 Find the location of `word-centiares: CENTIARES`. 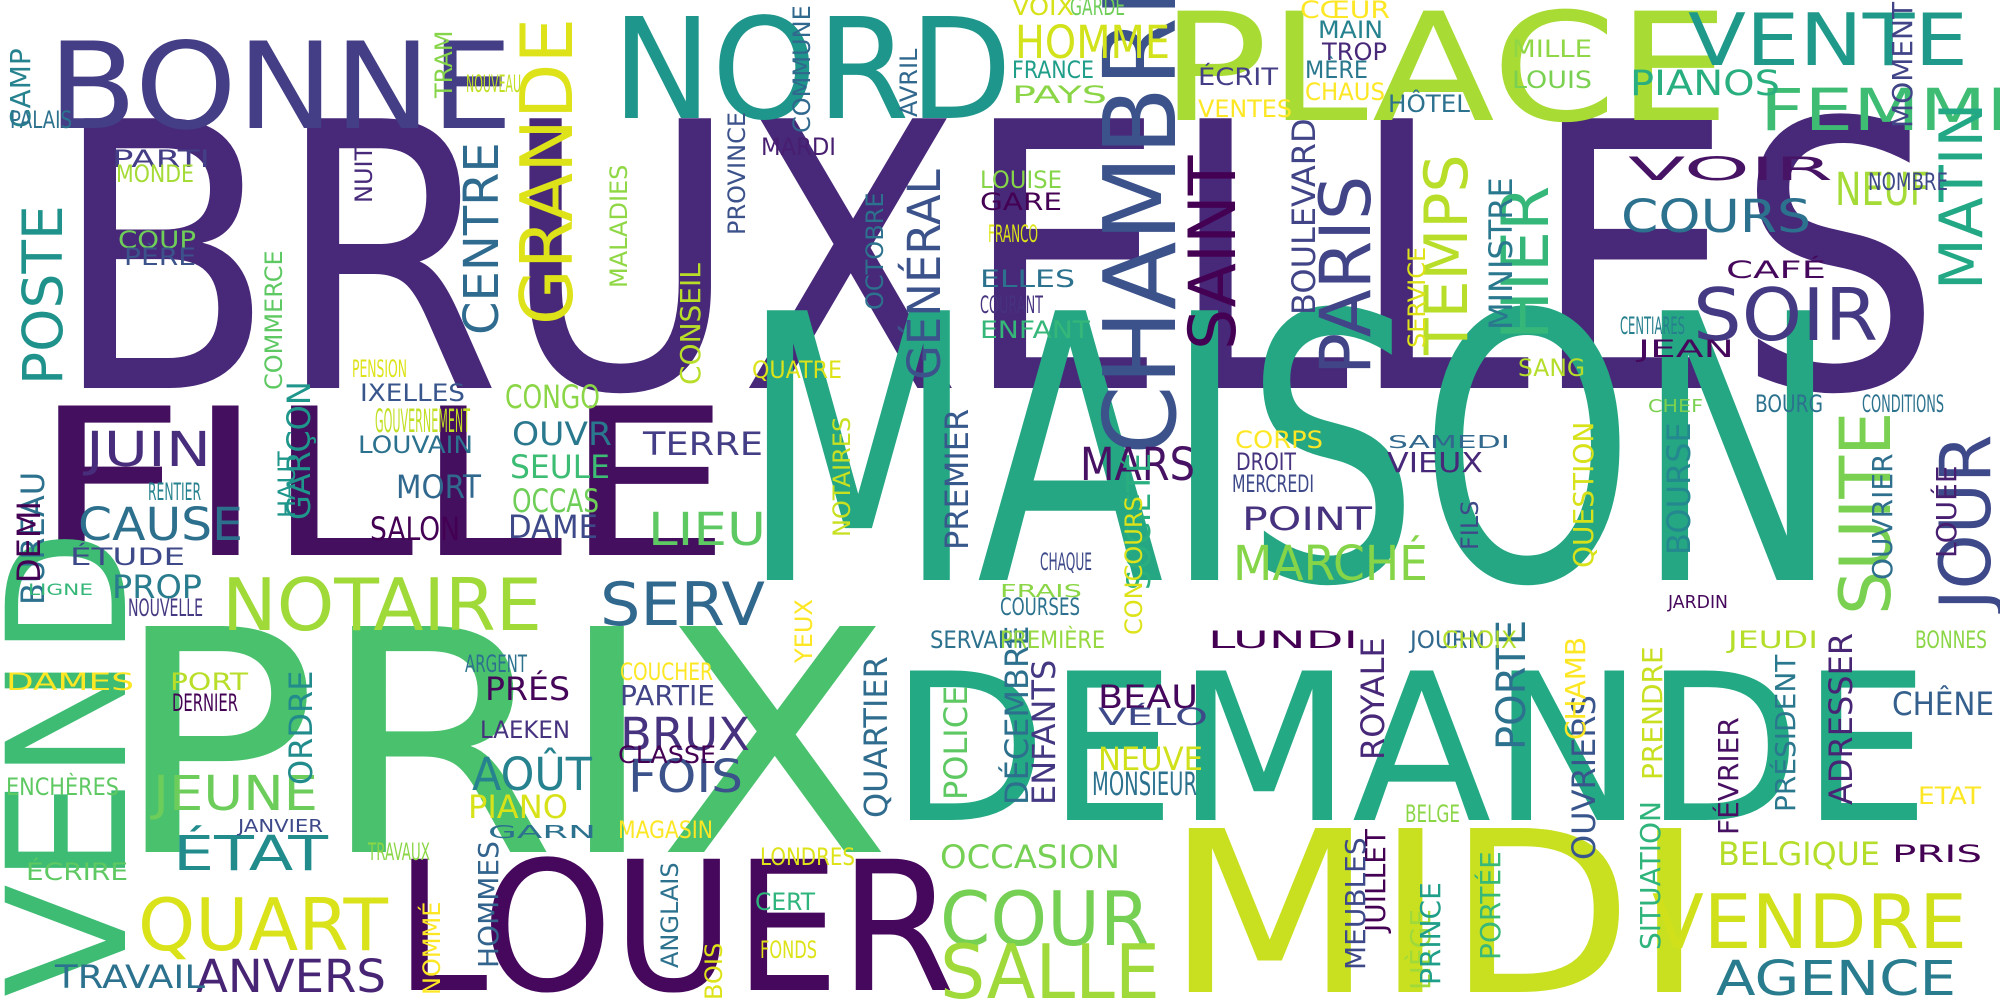

word-centiares: CENTIARES is located at coordinates (1652, 326).